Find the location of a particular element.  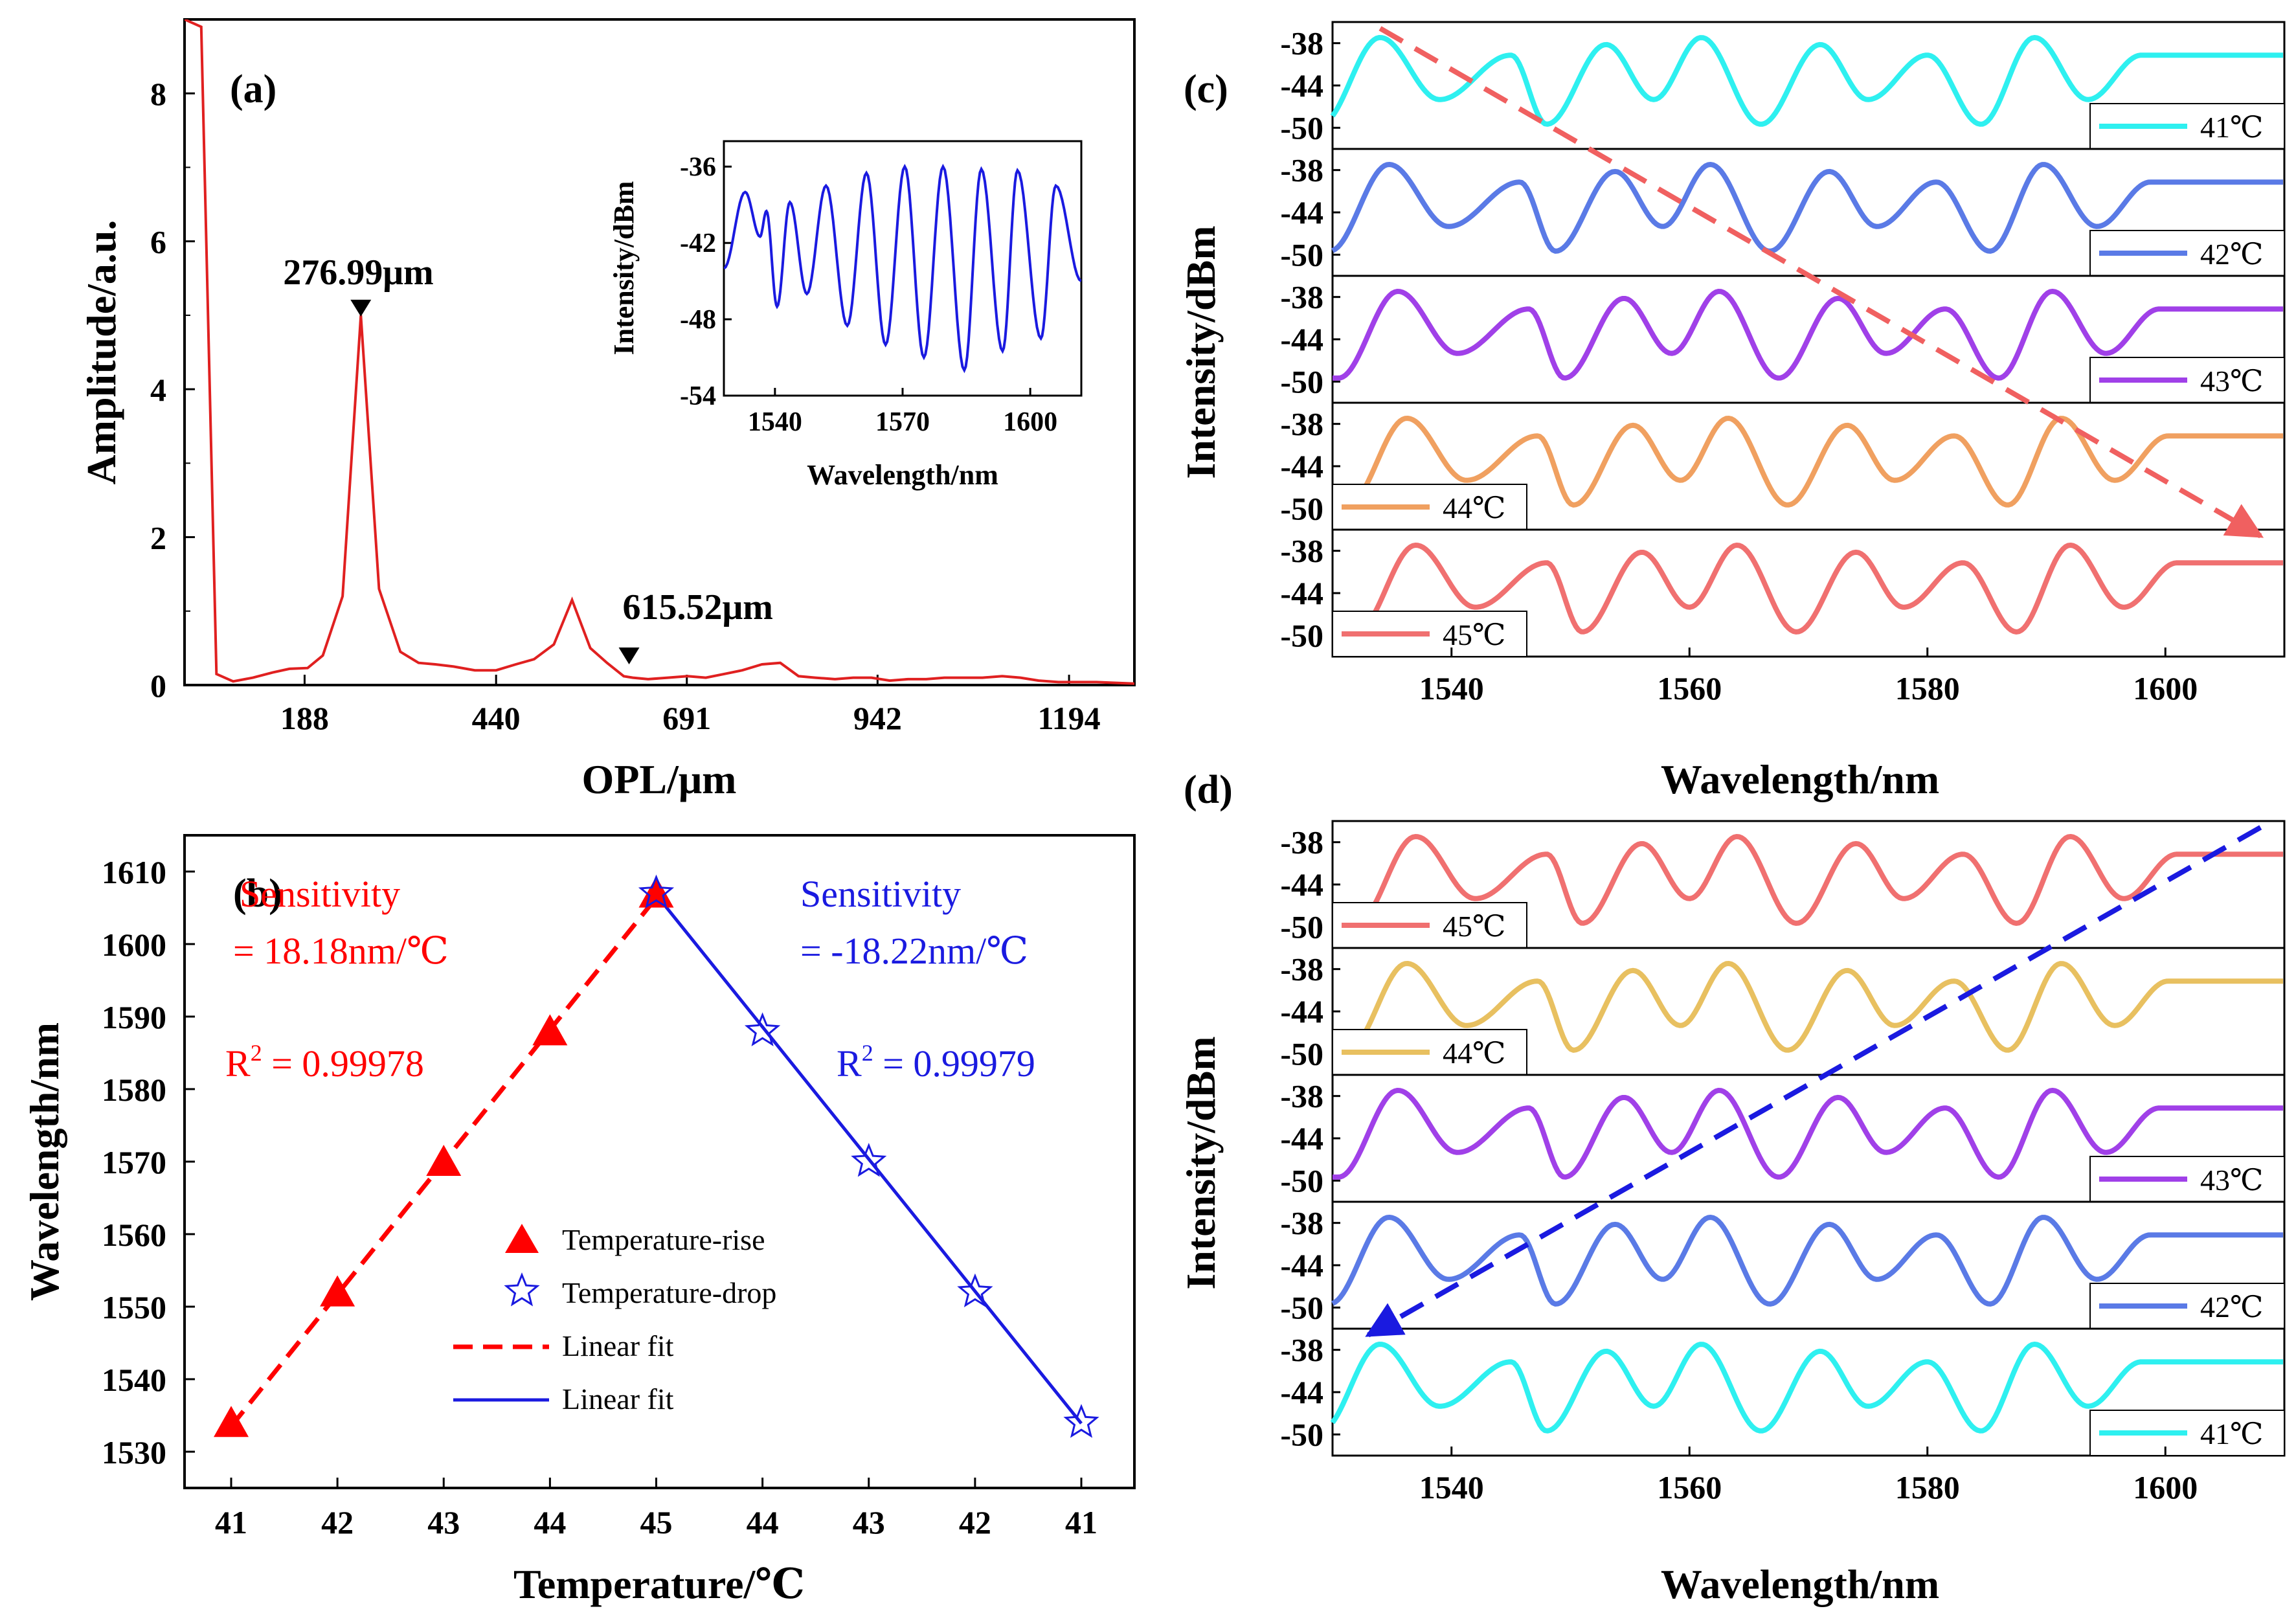

panel-b-xtick-label: 45 is located at coordinates (656, 1522).